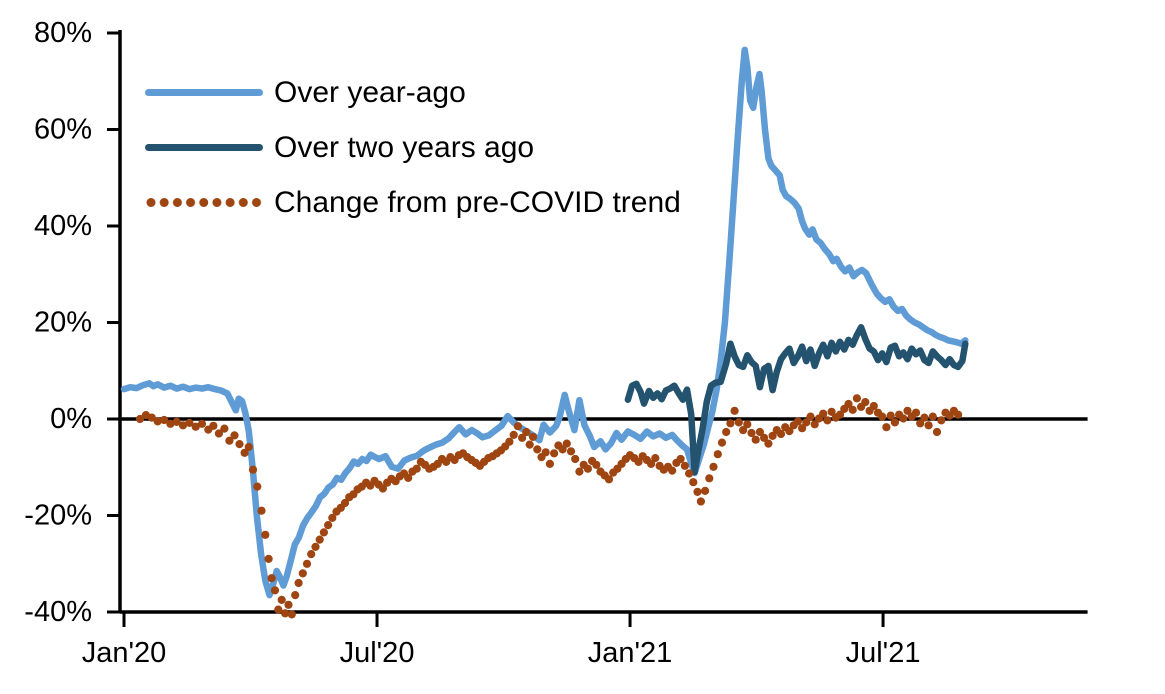  Describe the element at coordinates (477, 202) in the screenshot. I see `legend-label-change-from-pre-covid-trend: Change from pre-COVID trend` at that location.